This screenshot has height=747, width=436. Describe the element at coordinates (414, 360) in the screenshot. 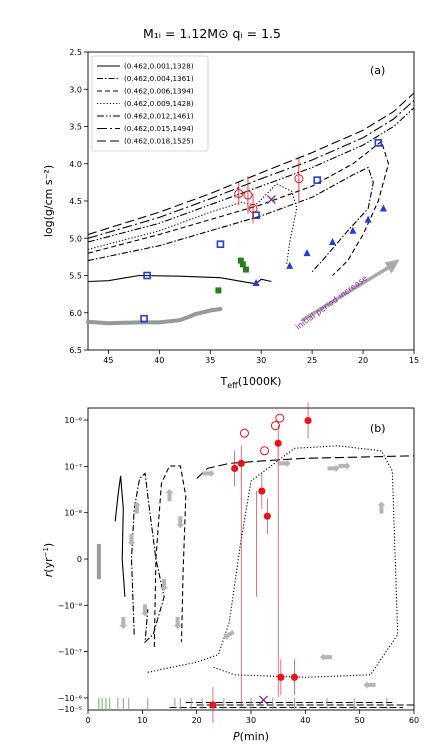

I see `x-tick-label: 15` at that location.